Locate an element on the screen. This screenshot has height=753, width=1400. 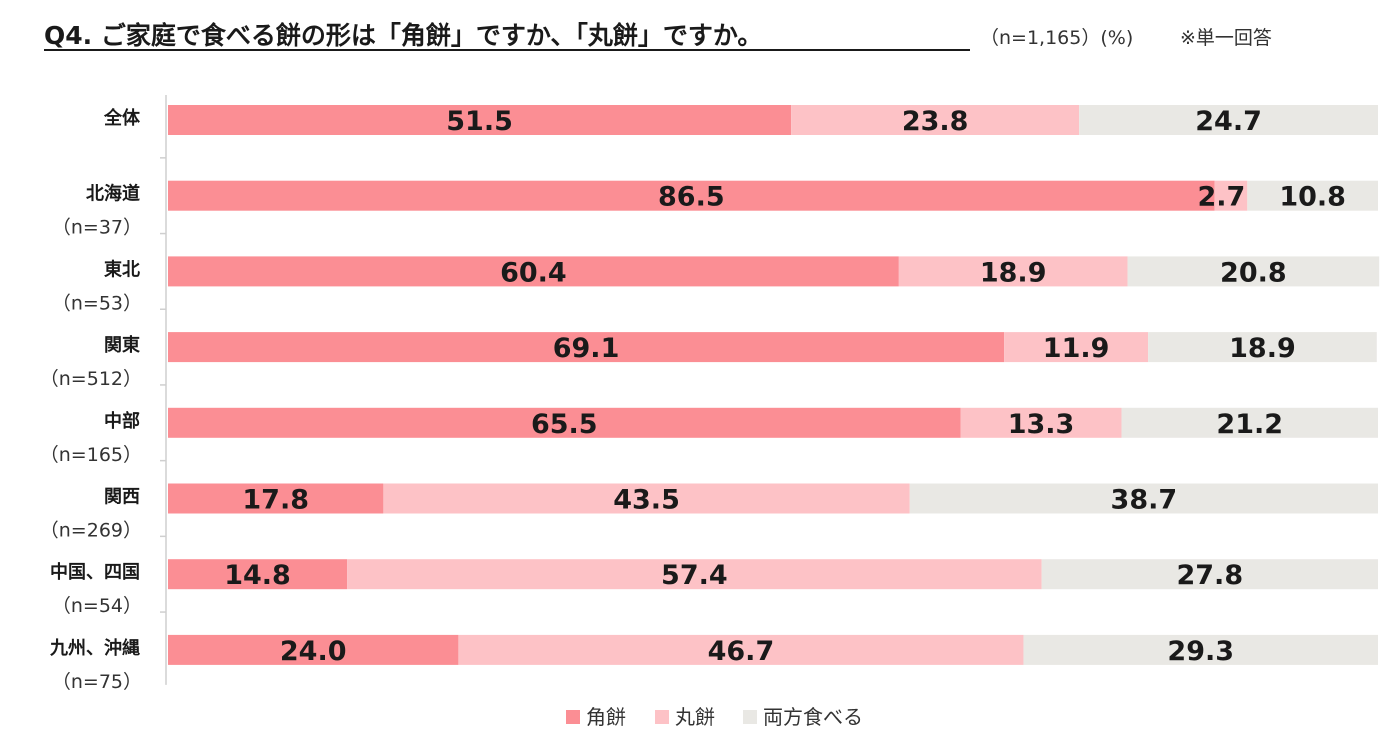
data-label: 20.8 is located at coordinates (1253, 272).